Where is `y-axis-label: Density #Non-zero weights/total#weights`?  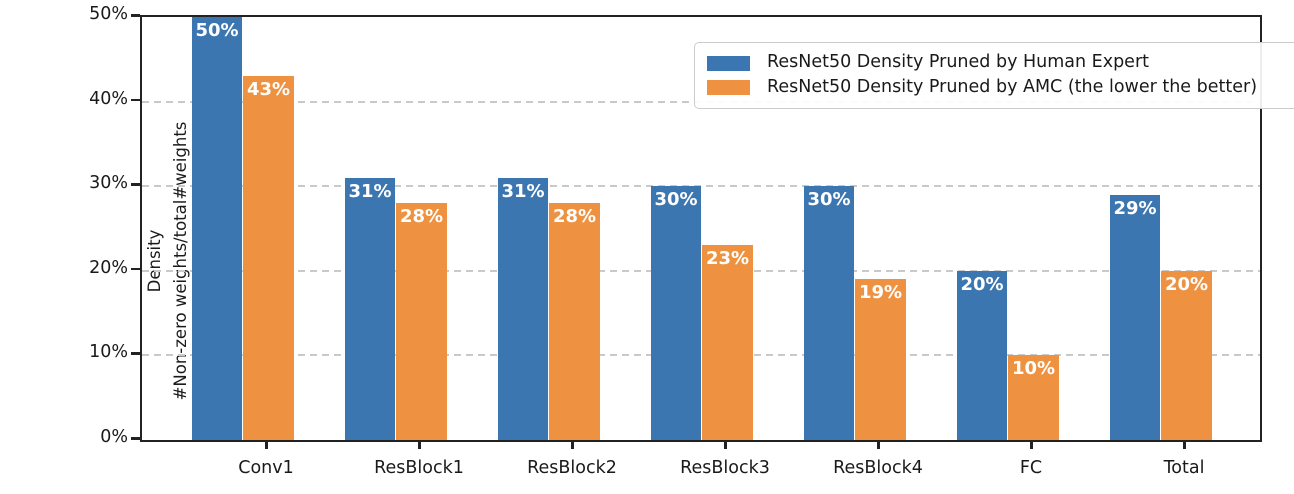 y-axis-label: Density #Non-zero weights/total#weights is located at coordinates (170, 261).